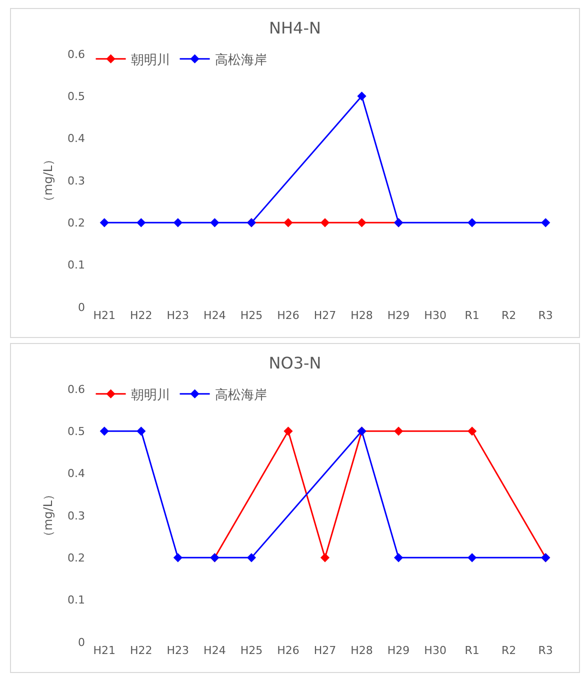 This screenshot has width=582, height=675. What do you see at coordinates (295, 28) in the screenshot?
I see `chart-title: NH4-N` at bounding box center [295, 28].